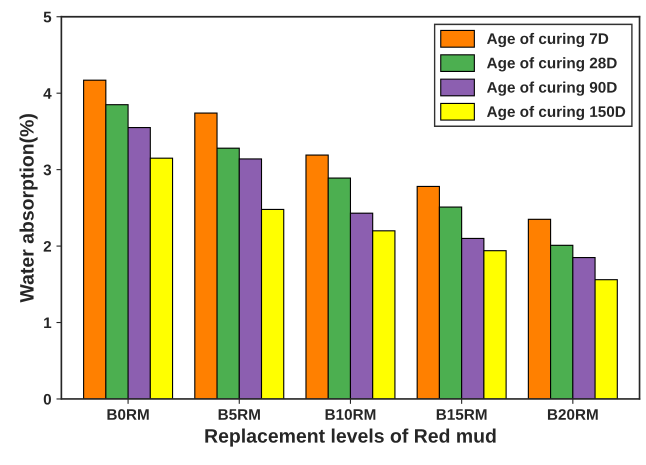  Describe the element at coordinates (239, 414) in the screenshot. I see `x-tick-label: B5RM` at that location.